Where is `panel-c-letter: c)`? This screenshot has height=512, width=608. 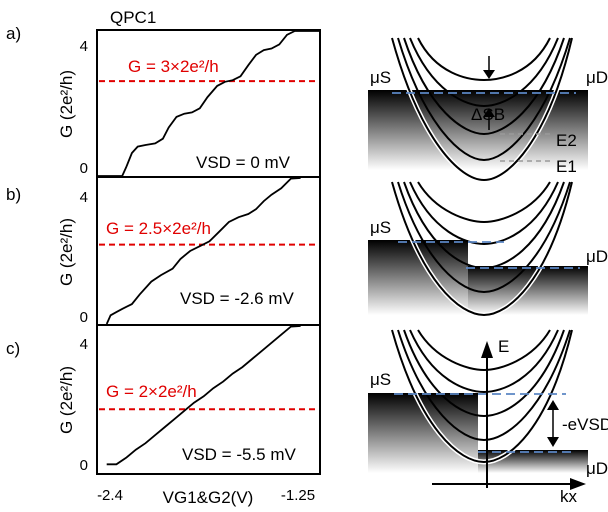
panel-c-letter: c) is located at coordinates (13, 348).